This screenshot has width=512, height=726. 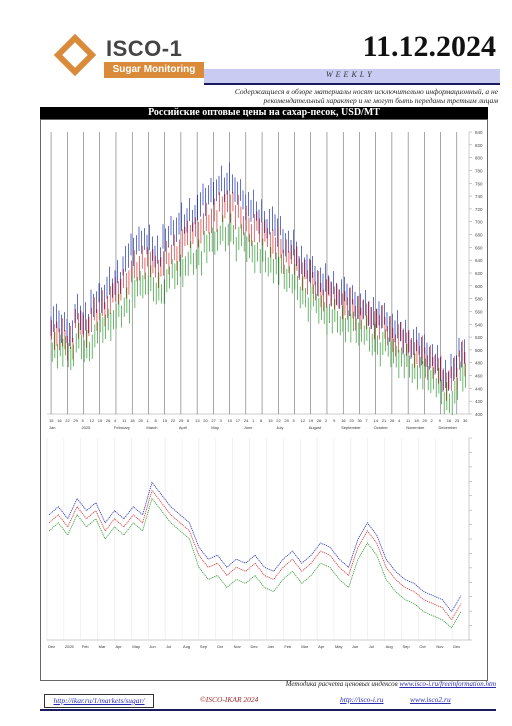 What do you see at coordinates (230, 420) in the screenshot?
I see `x-tick-label: 10` at bounding box center [230, 420].